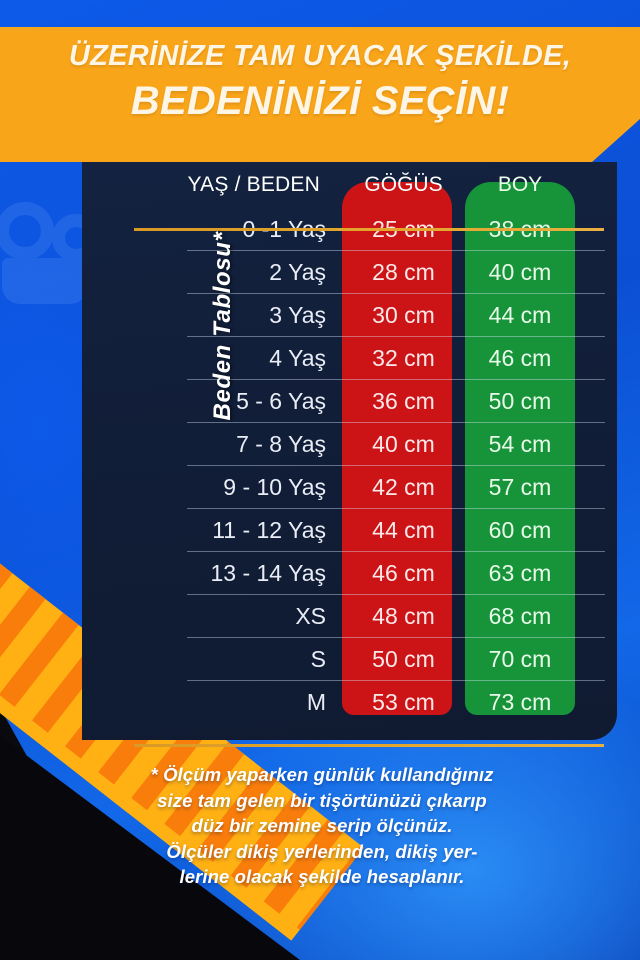 This screenshot has height=960, width=640. What do you see at coordinates (349, 659) in the screenshot?
I see `table-row: S 50 cm 70 cm` at bounding box center [349, 659].